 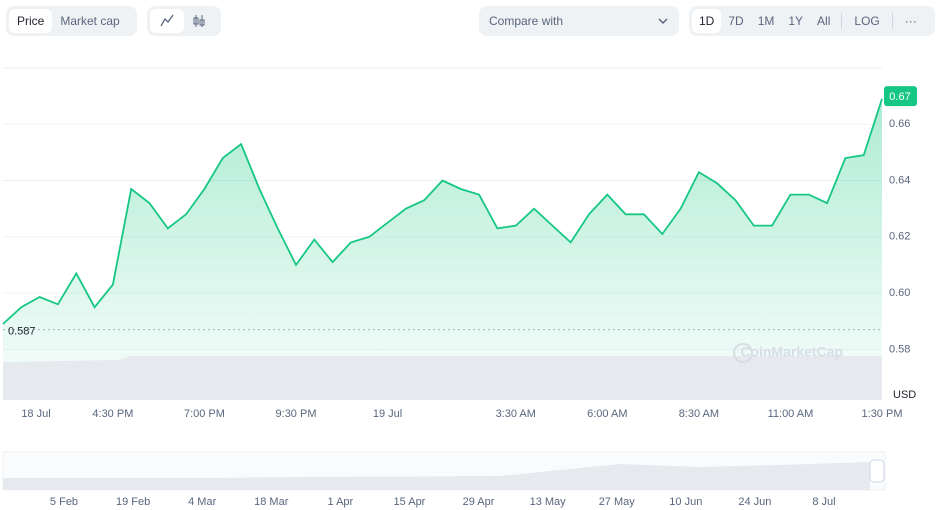 What do you see at coordinates (516, 414) in the screenshot?
I see `x-tick-label: 3:30 AM` at bounding box center [516, 414].